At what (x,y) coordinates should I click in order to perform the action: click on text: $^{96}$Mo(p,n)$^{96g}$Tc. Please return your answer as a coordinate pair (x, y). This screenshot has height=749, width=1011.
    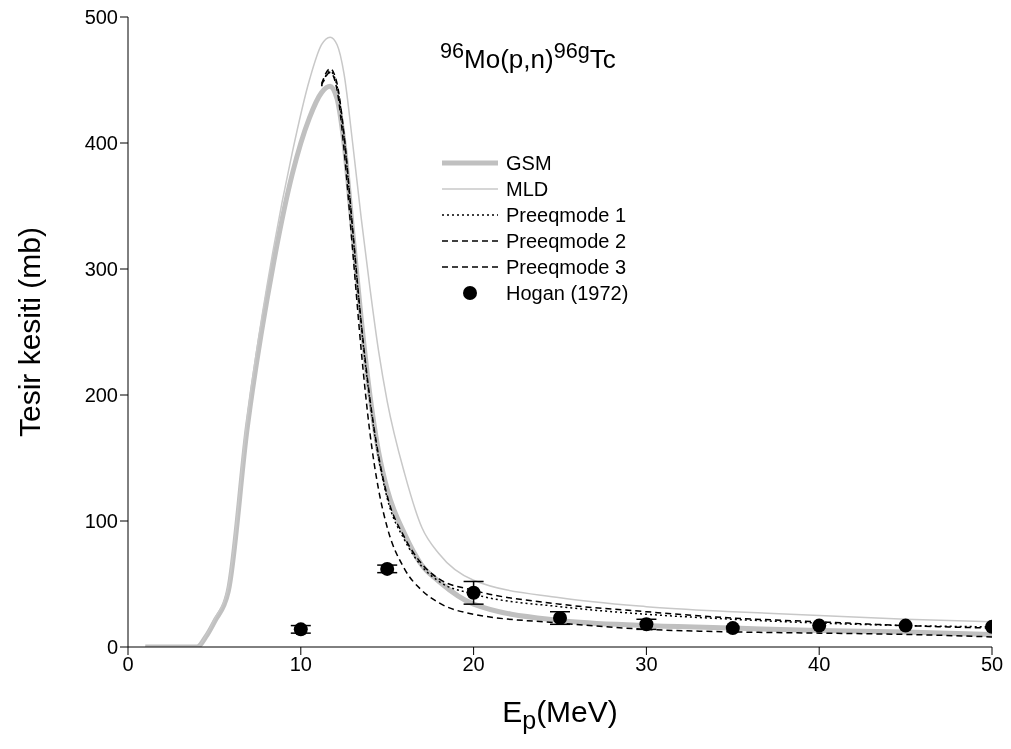
    Looking at the image, I should click on (528, 56).